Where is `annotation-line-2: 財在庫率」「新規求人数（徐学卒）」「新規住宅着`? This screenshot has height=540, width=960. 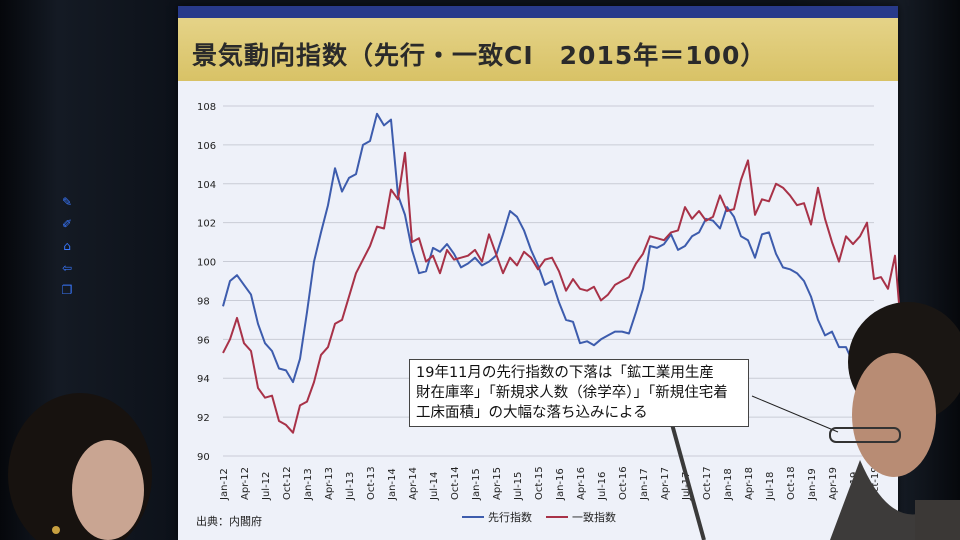
annotation-line-2: 財在庫率」「新規求人数（徐学卒）」「新規住宅着 is located at coordinates (572, 393).